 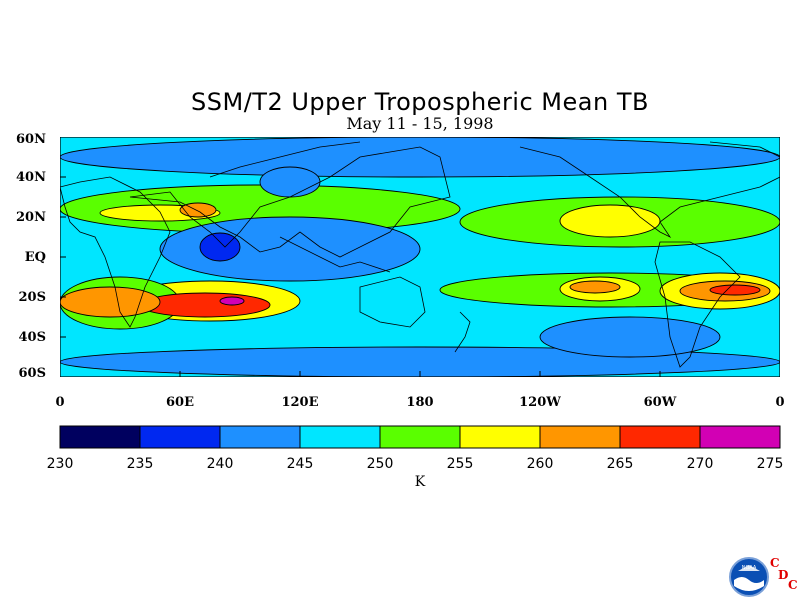 I want to click on x-tick-label: 60E, so click(x=180, y=402).